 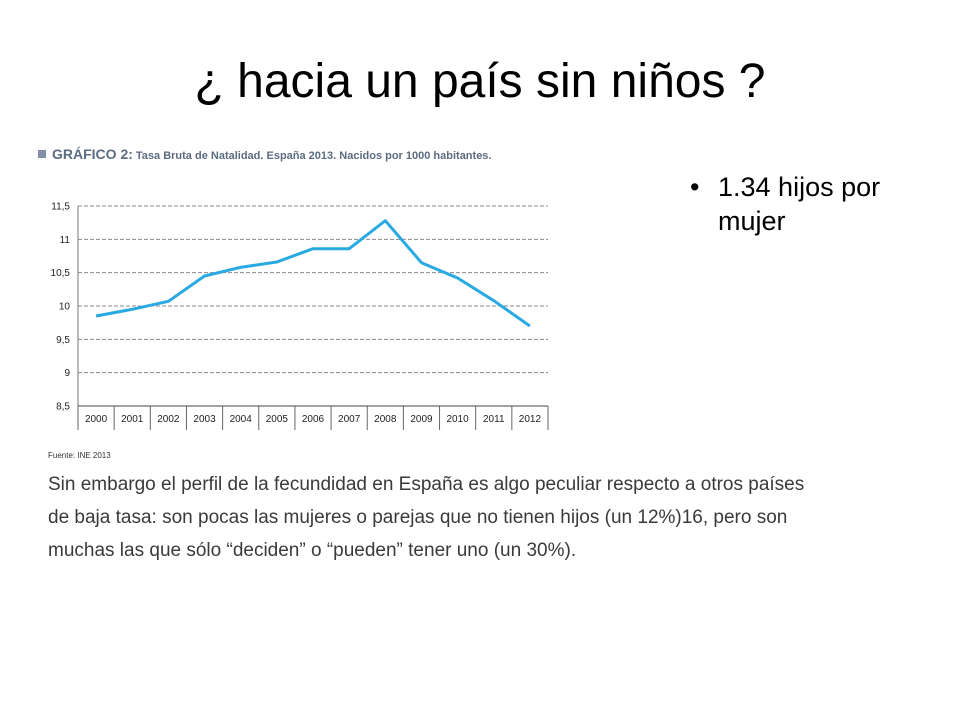 What do you see at coordinates (313, 419) in the screenshot?
I see `x-tick-label: 2006` at bounding box center [313, 419].